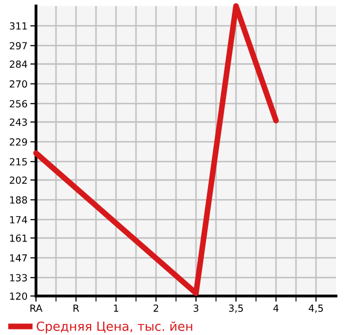 The image size is (345, 335). I want to click on x-tick-label: 3, so click(196, 308).